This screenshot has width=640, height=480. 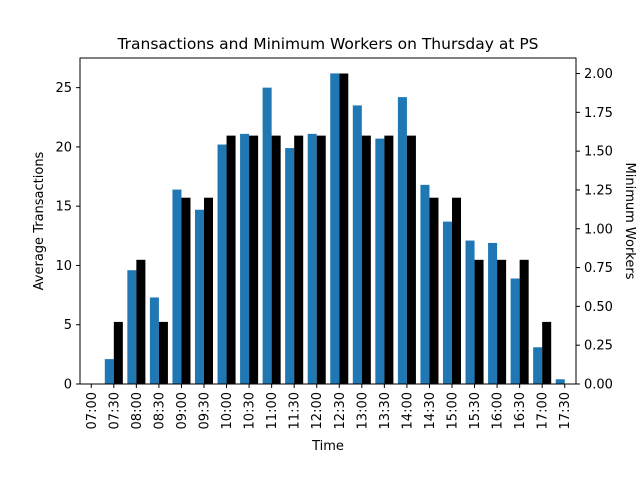 What do you see at coordinates (498, 410) in the screenshot?
I see `x-tick-label: 16:00` at bounding box center [498, 410].